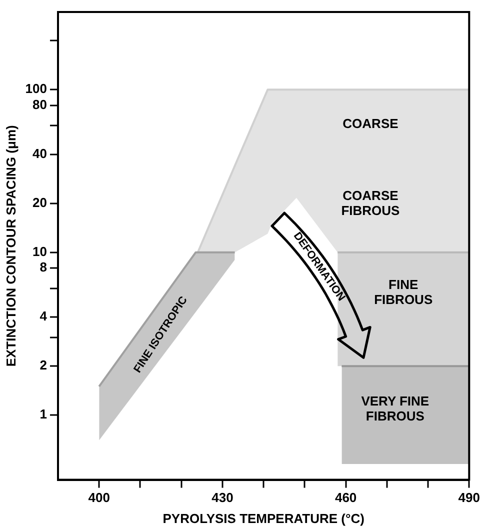  What do you see at coordinates (44, 316) in the screenshot?
I see `y-tick-label: 4` at bounding box center [44, 316].